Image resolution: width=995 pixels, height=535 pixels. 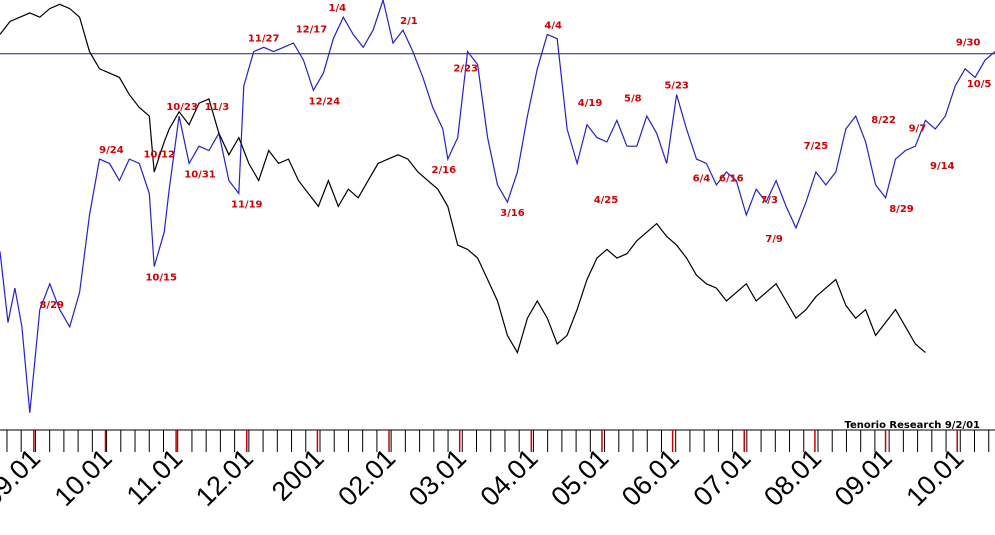 What do you see at coordinates (338, 8) in the screenshot?
I see `annotation-label: 1/4` at bounding box center [338, 8].